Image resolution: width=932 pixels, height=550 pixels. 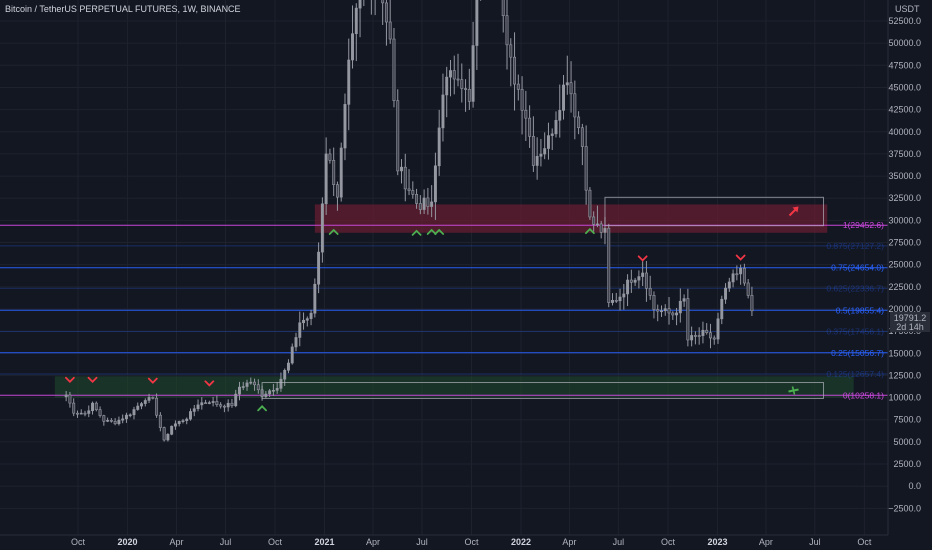 What do you see at coordinates (910, 322) in the screenshot?
I see `price-badge-bg` at bounding box center [910, 322].